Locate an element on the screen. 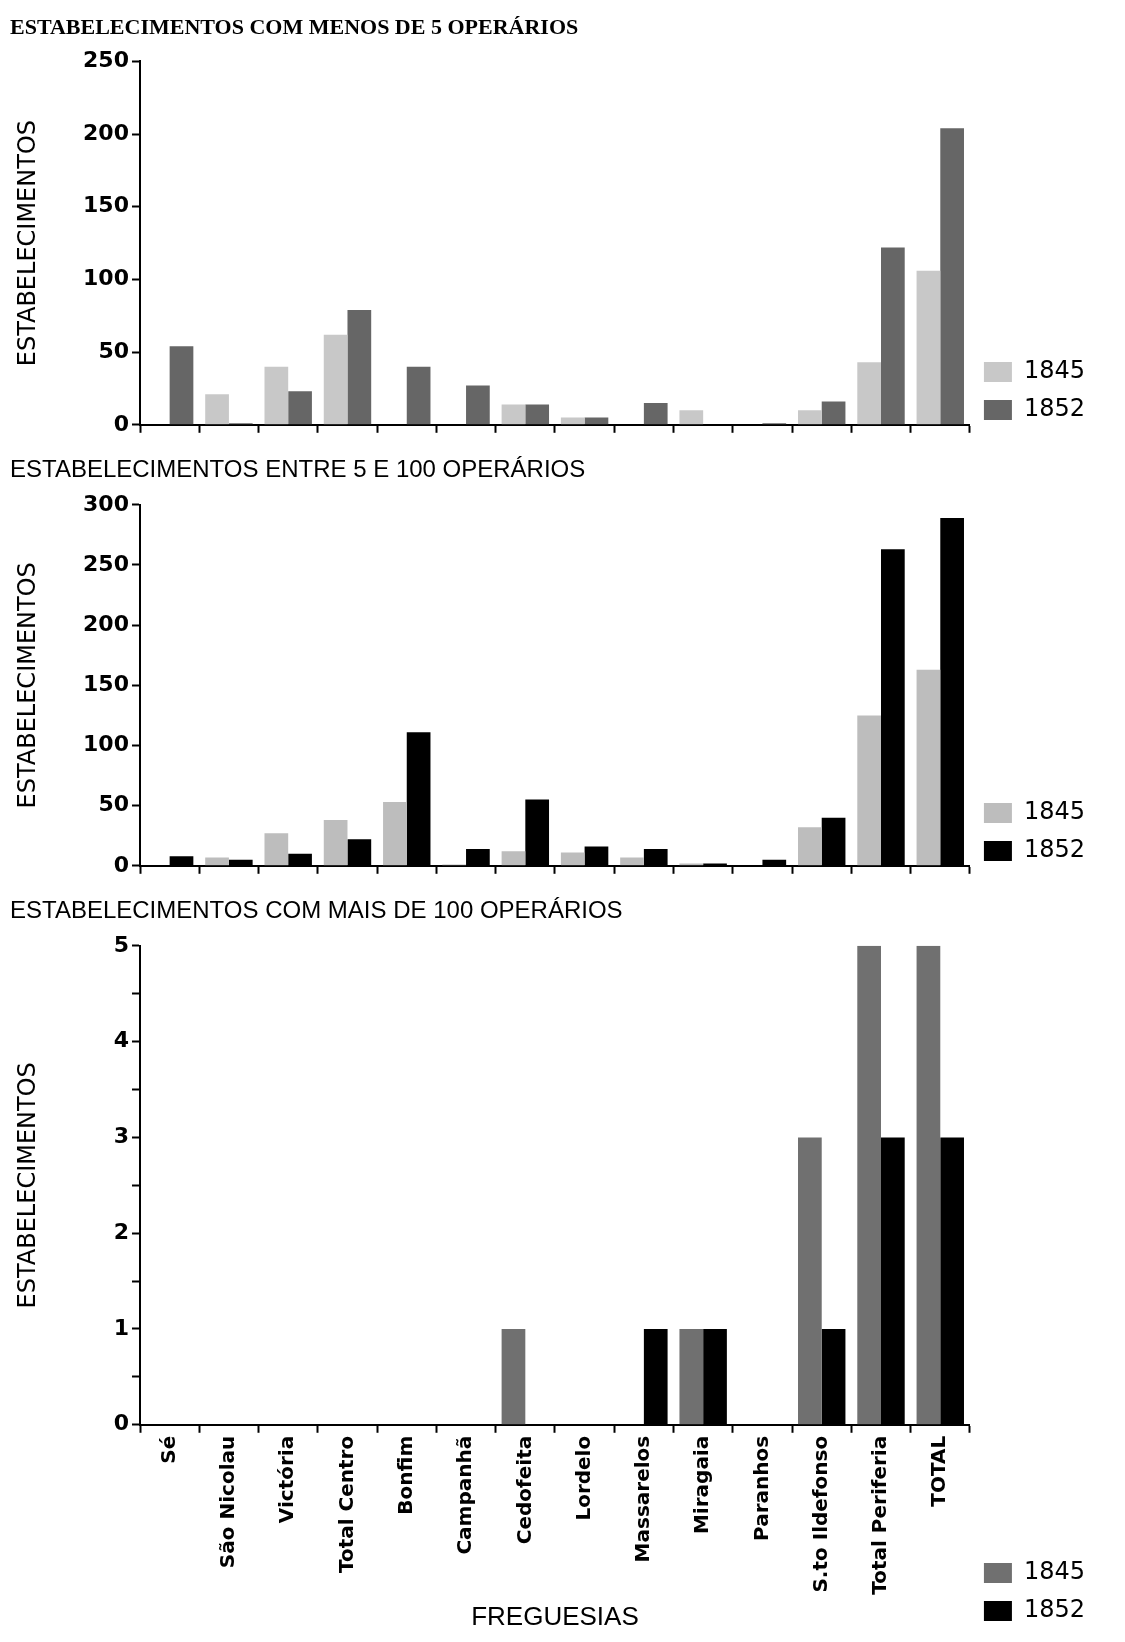 This screenshot has height=1642, width=1125. x-tick-label: TOTAL is located at coordinates (938, 1471).